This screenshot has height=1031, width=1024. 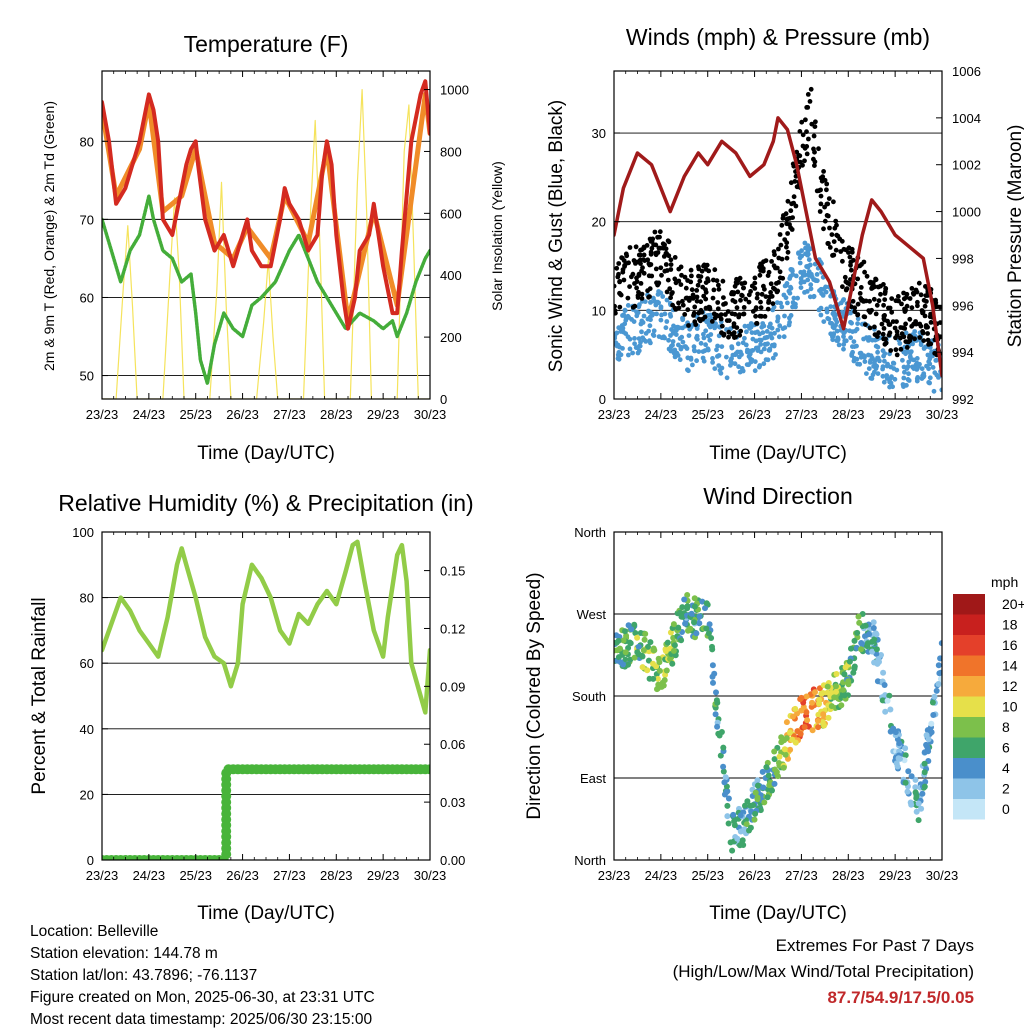 I want to click on temperature-ylabel-right: Solar Insolation (Yellow), so click(x=497, y=236).